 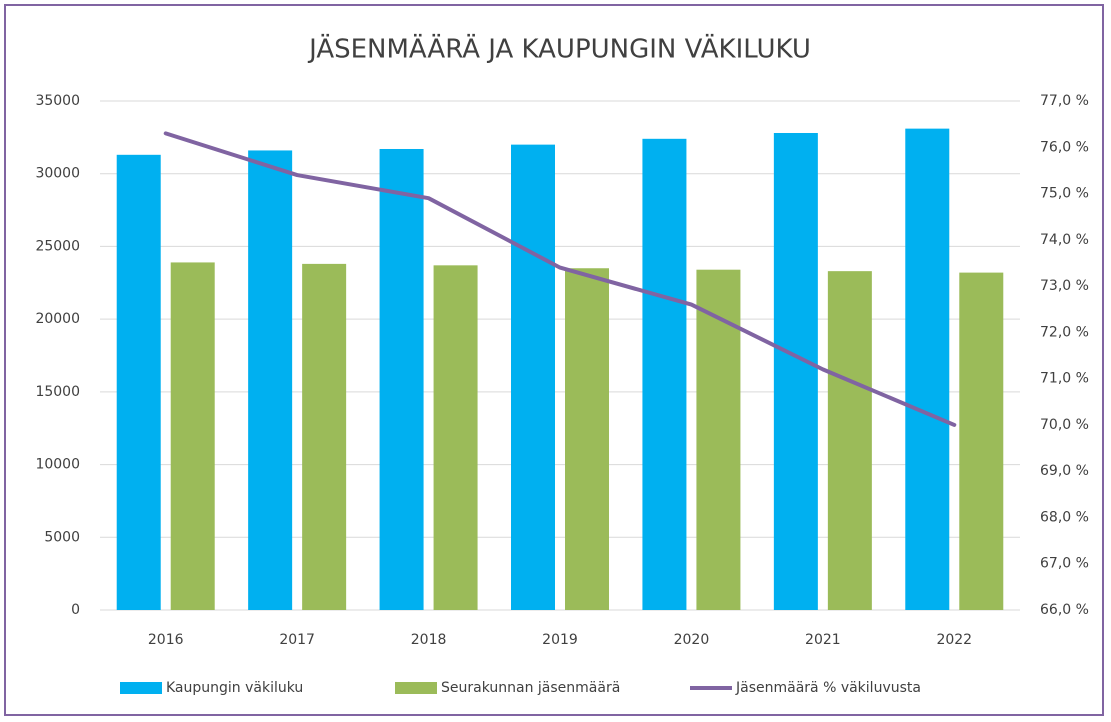 I want to click on legend-label: Seurakunnan jäsenmäärä, so click(x=530, y=688).